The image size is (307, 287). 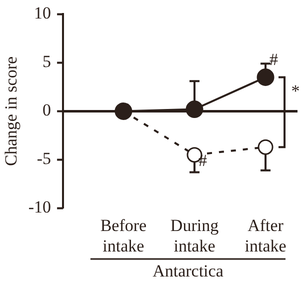 I want to click on annotation: *, so click(x=295, y=91).